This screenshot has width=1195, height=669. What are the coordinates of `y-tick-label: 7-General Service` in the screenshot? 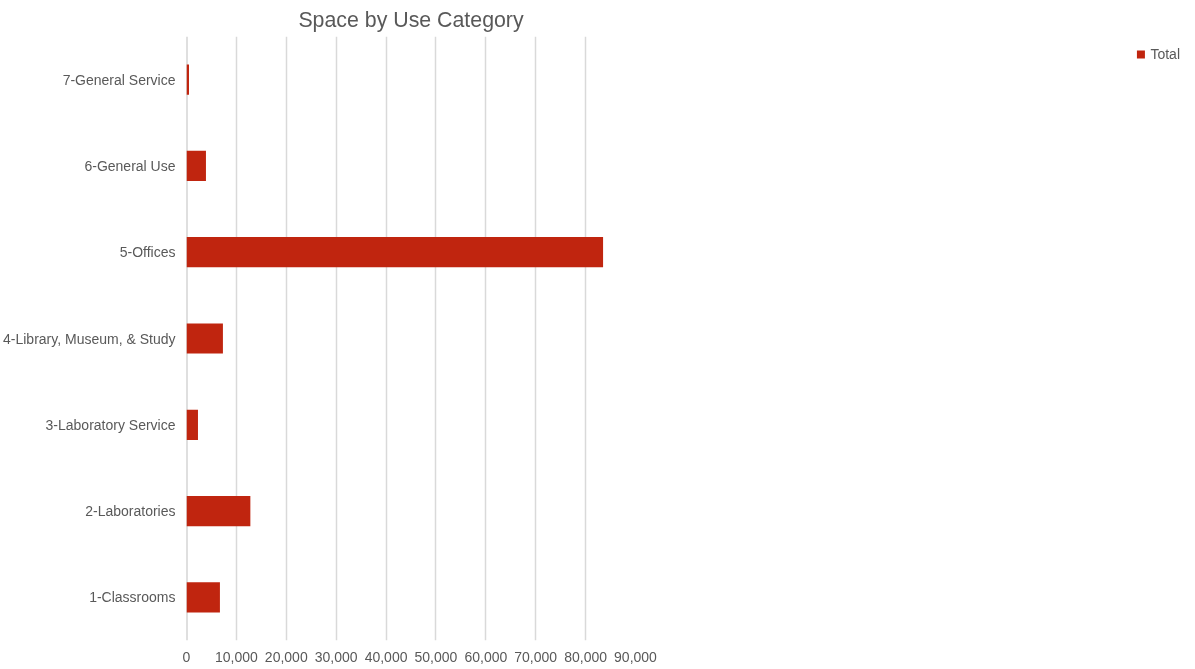 It's located at (119, 79).